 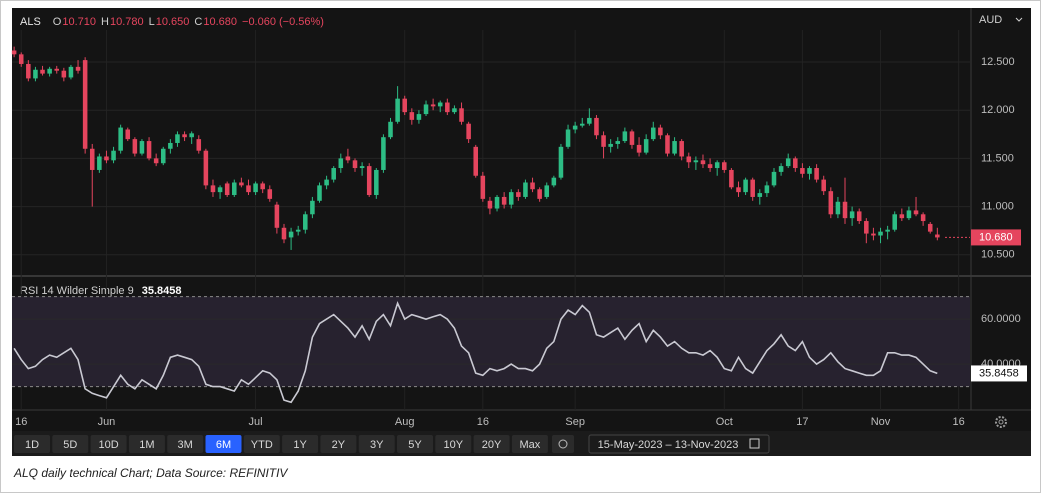 I want to click on settings-icon, so click(x=1001, y=422).